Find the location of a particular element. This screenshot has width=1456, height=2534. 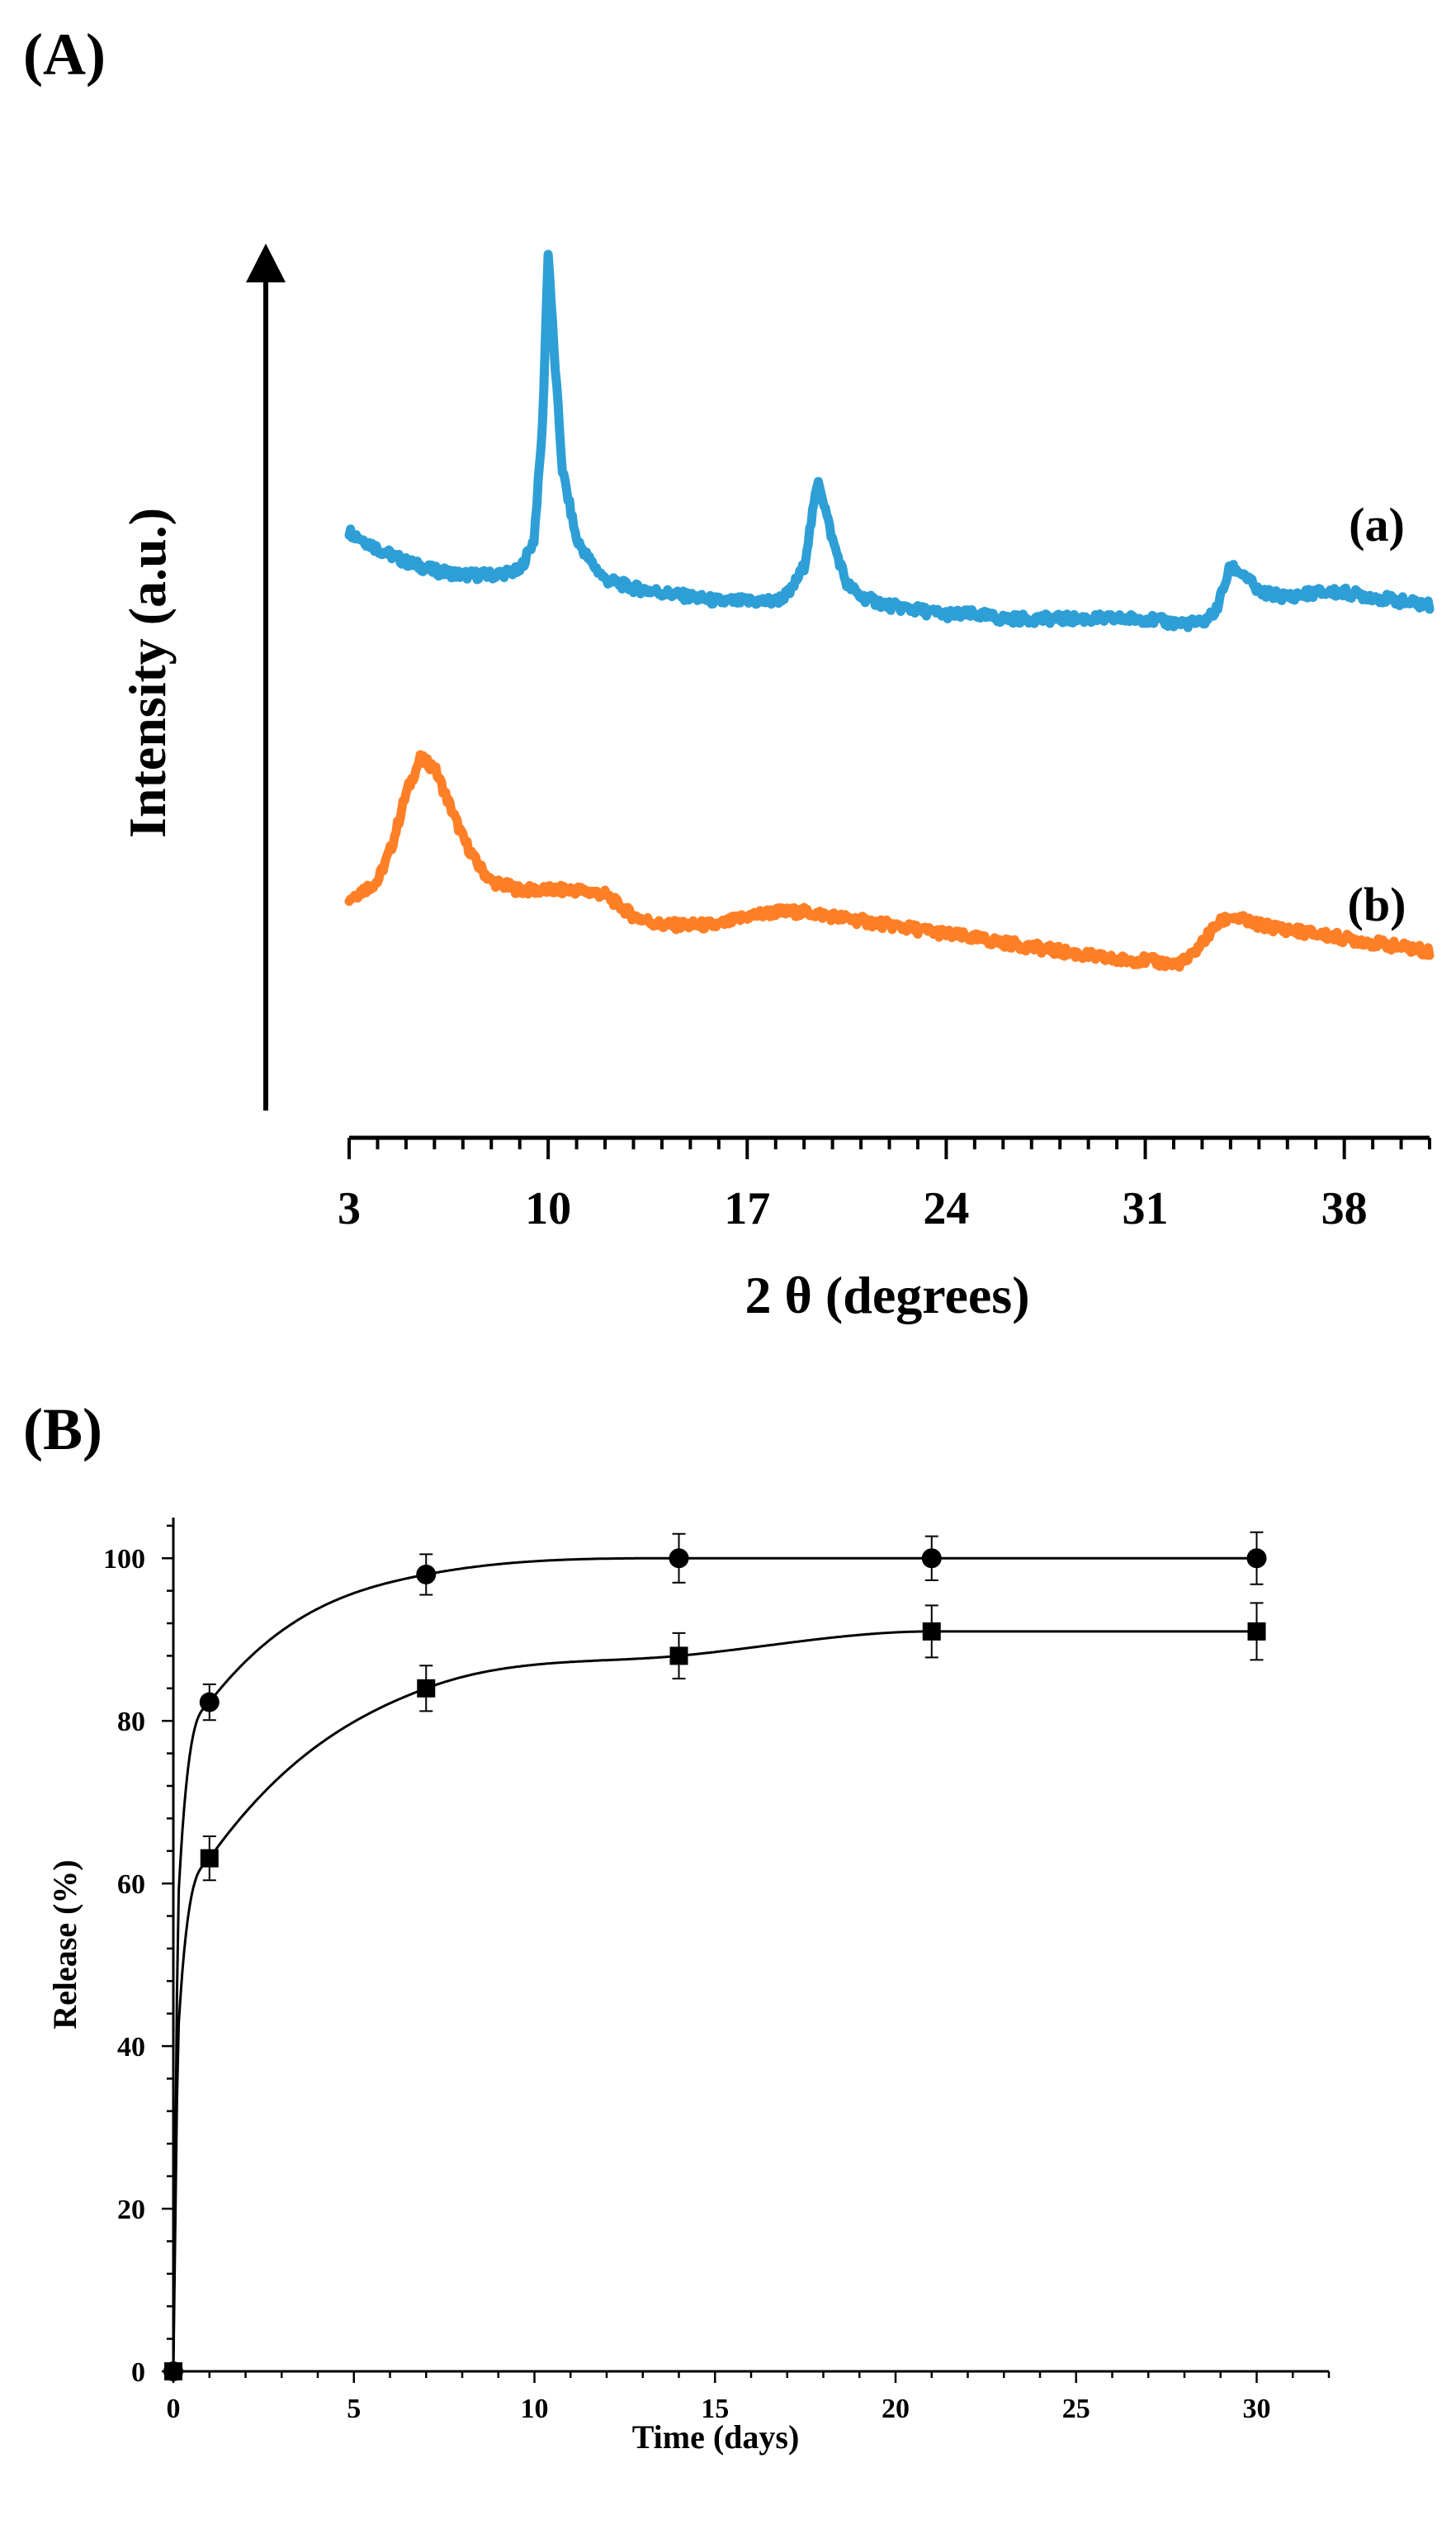

y-axis-label-b: Release (%) is located at coordinates (64, 1944).